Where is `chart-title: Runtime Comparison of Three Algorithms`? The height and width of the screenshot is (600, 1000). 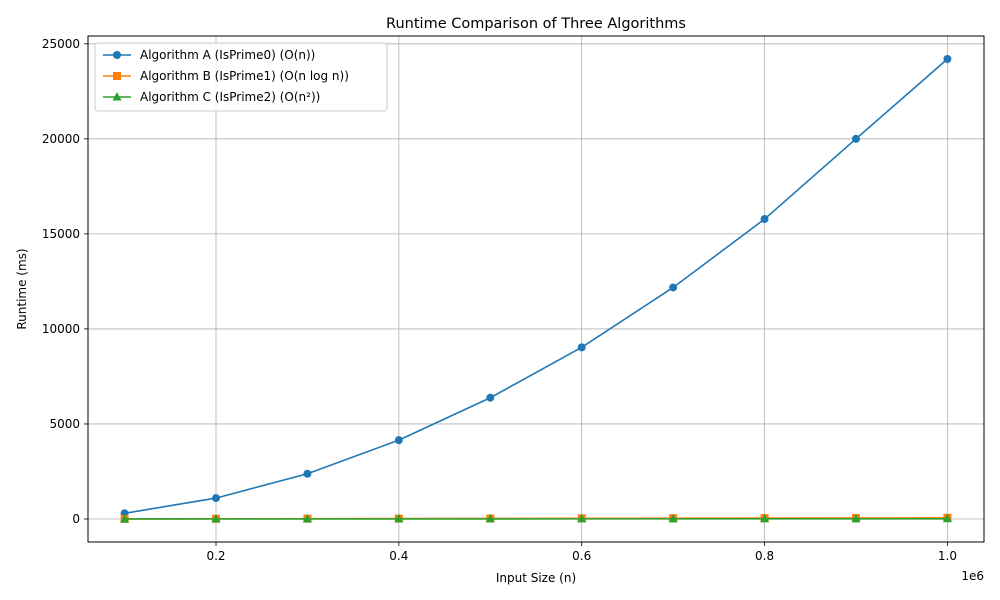
chart-title: Runtime Comparison of Three Algorithms is located at coordinates (536, 24).